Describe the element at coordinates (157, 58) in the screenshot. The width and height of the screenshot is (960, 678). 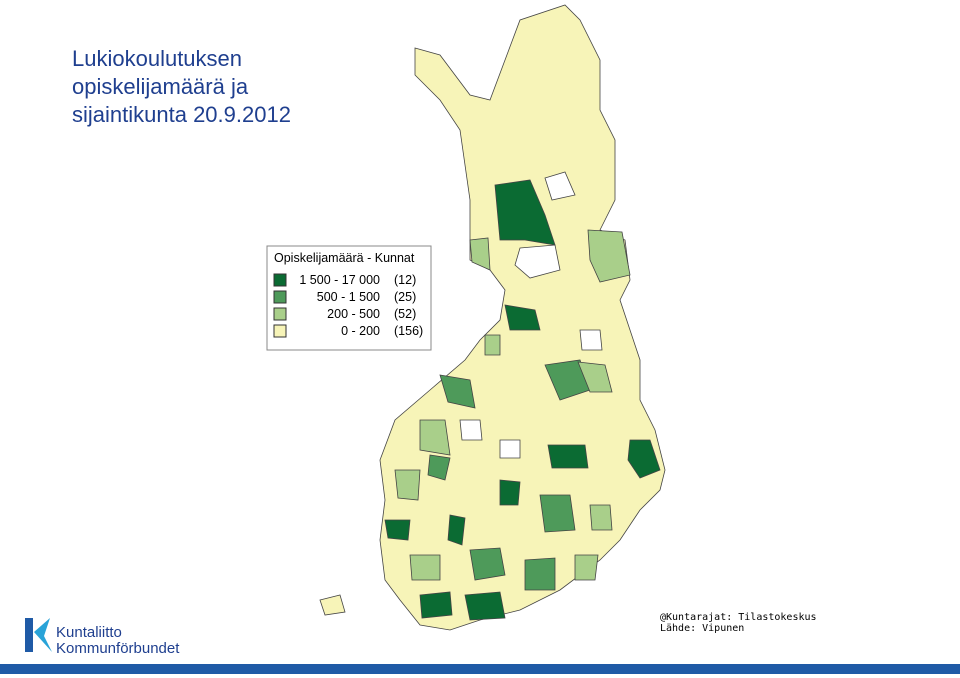
I see `title-line: Lukiokoulutuksen` at that location.